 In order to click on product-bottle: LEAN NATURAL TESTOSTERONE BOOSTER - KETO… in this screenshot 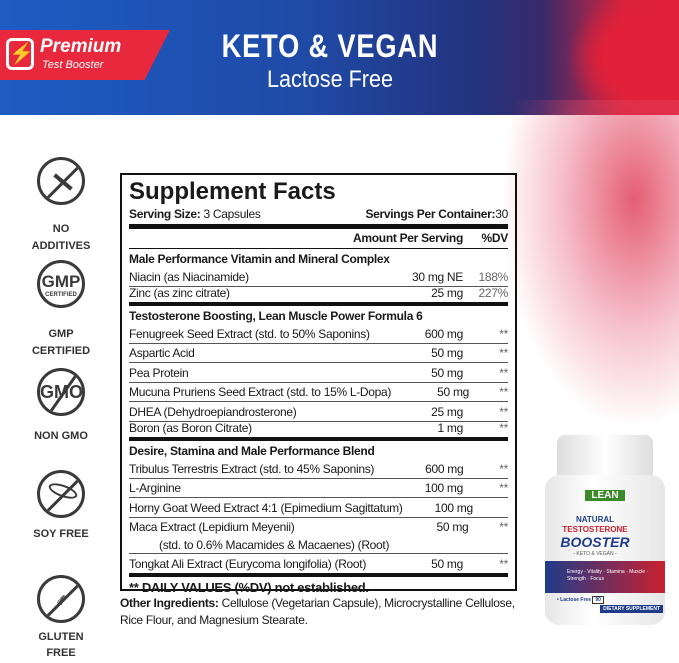, I will do `click(605, 530)`.